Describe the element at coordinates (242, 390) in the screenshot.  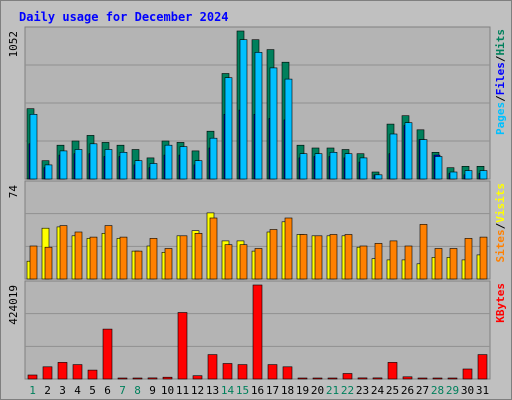
I see `x-tick-day-15: 15` at that location.